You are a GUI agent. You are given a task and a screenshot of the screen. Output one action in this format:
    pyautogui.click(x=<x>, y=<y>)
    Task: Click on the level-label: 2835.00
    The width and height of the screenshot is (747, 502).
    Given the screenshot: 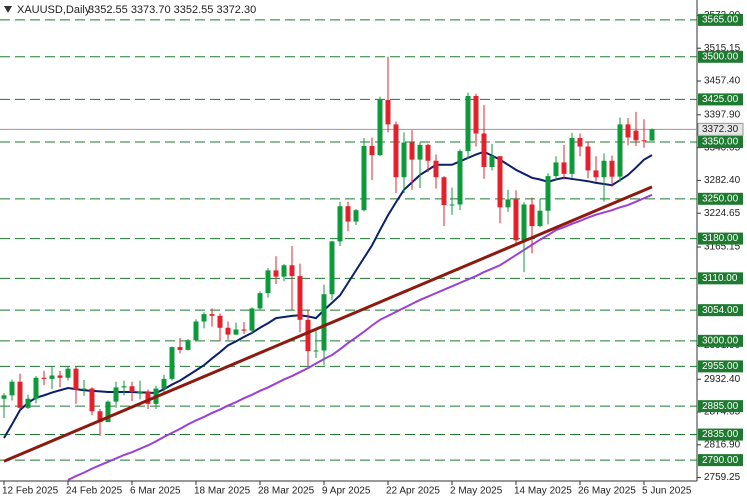 What is the action you would take?
    pyautogui.click(x=720, y=434)
    